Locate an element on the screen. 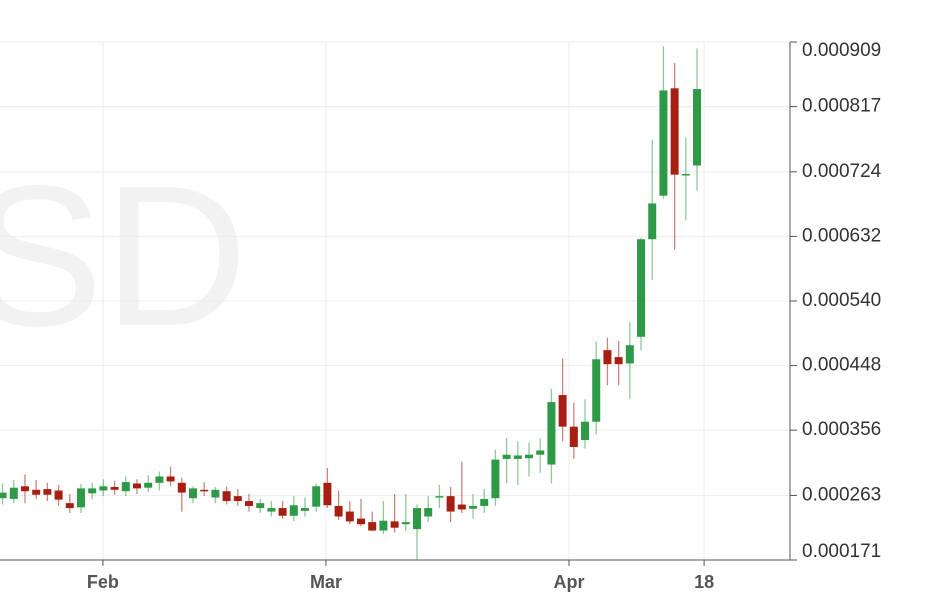 This screenshot has height=609, width=930. x-tick-label: 18 is located at coordinates (704, 582).